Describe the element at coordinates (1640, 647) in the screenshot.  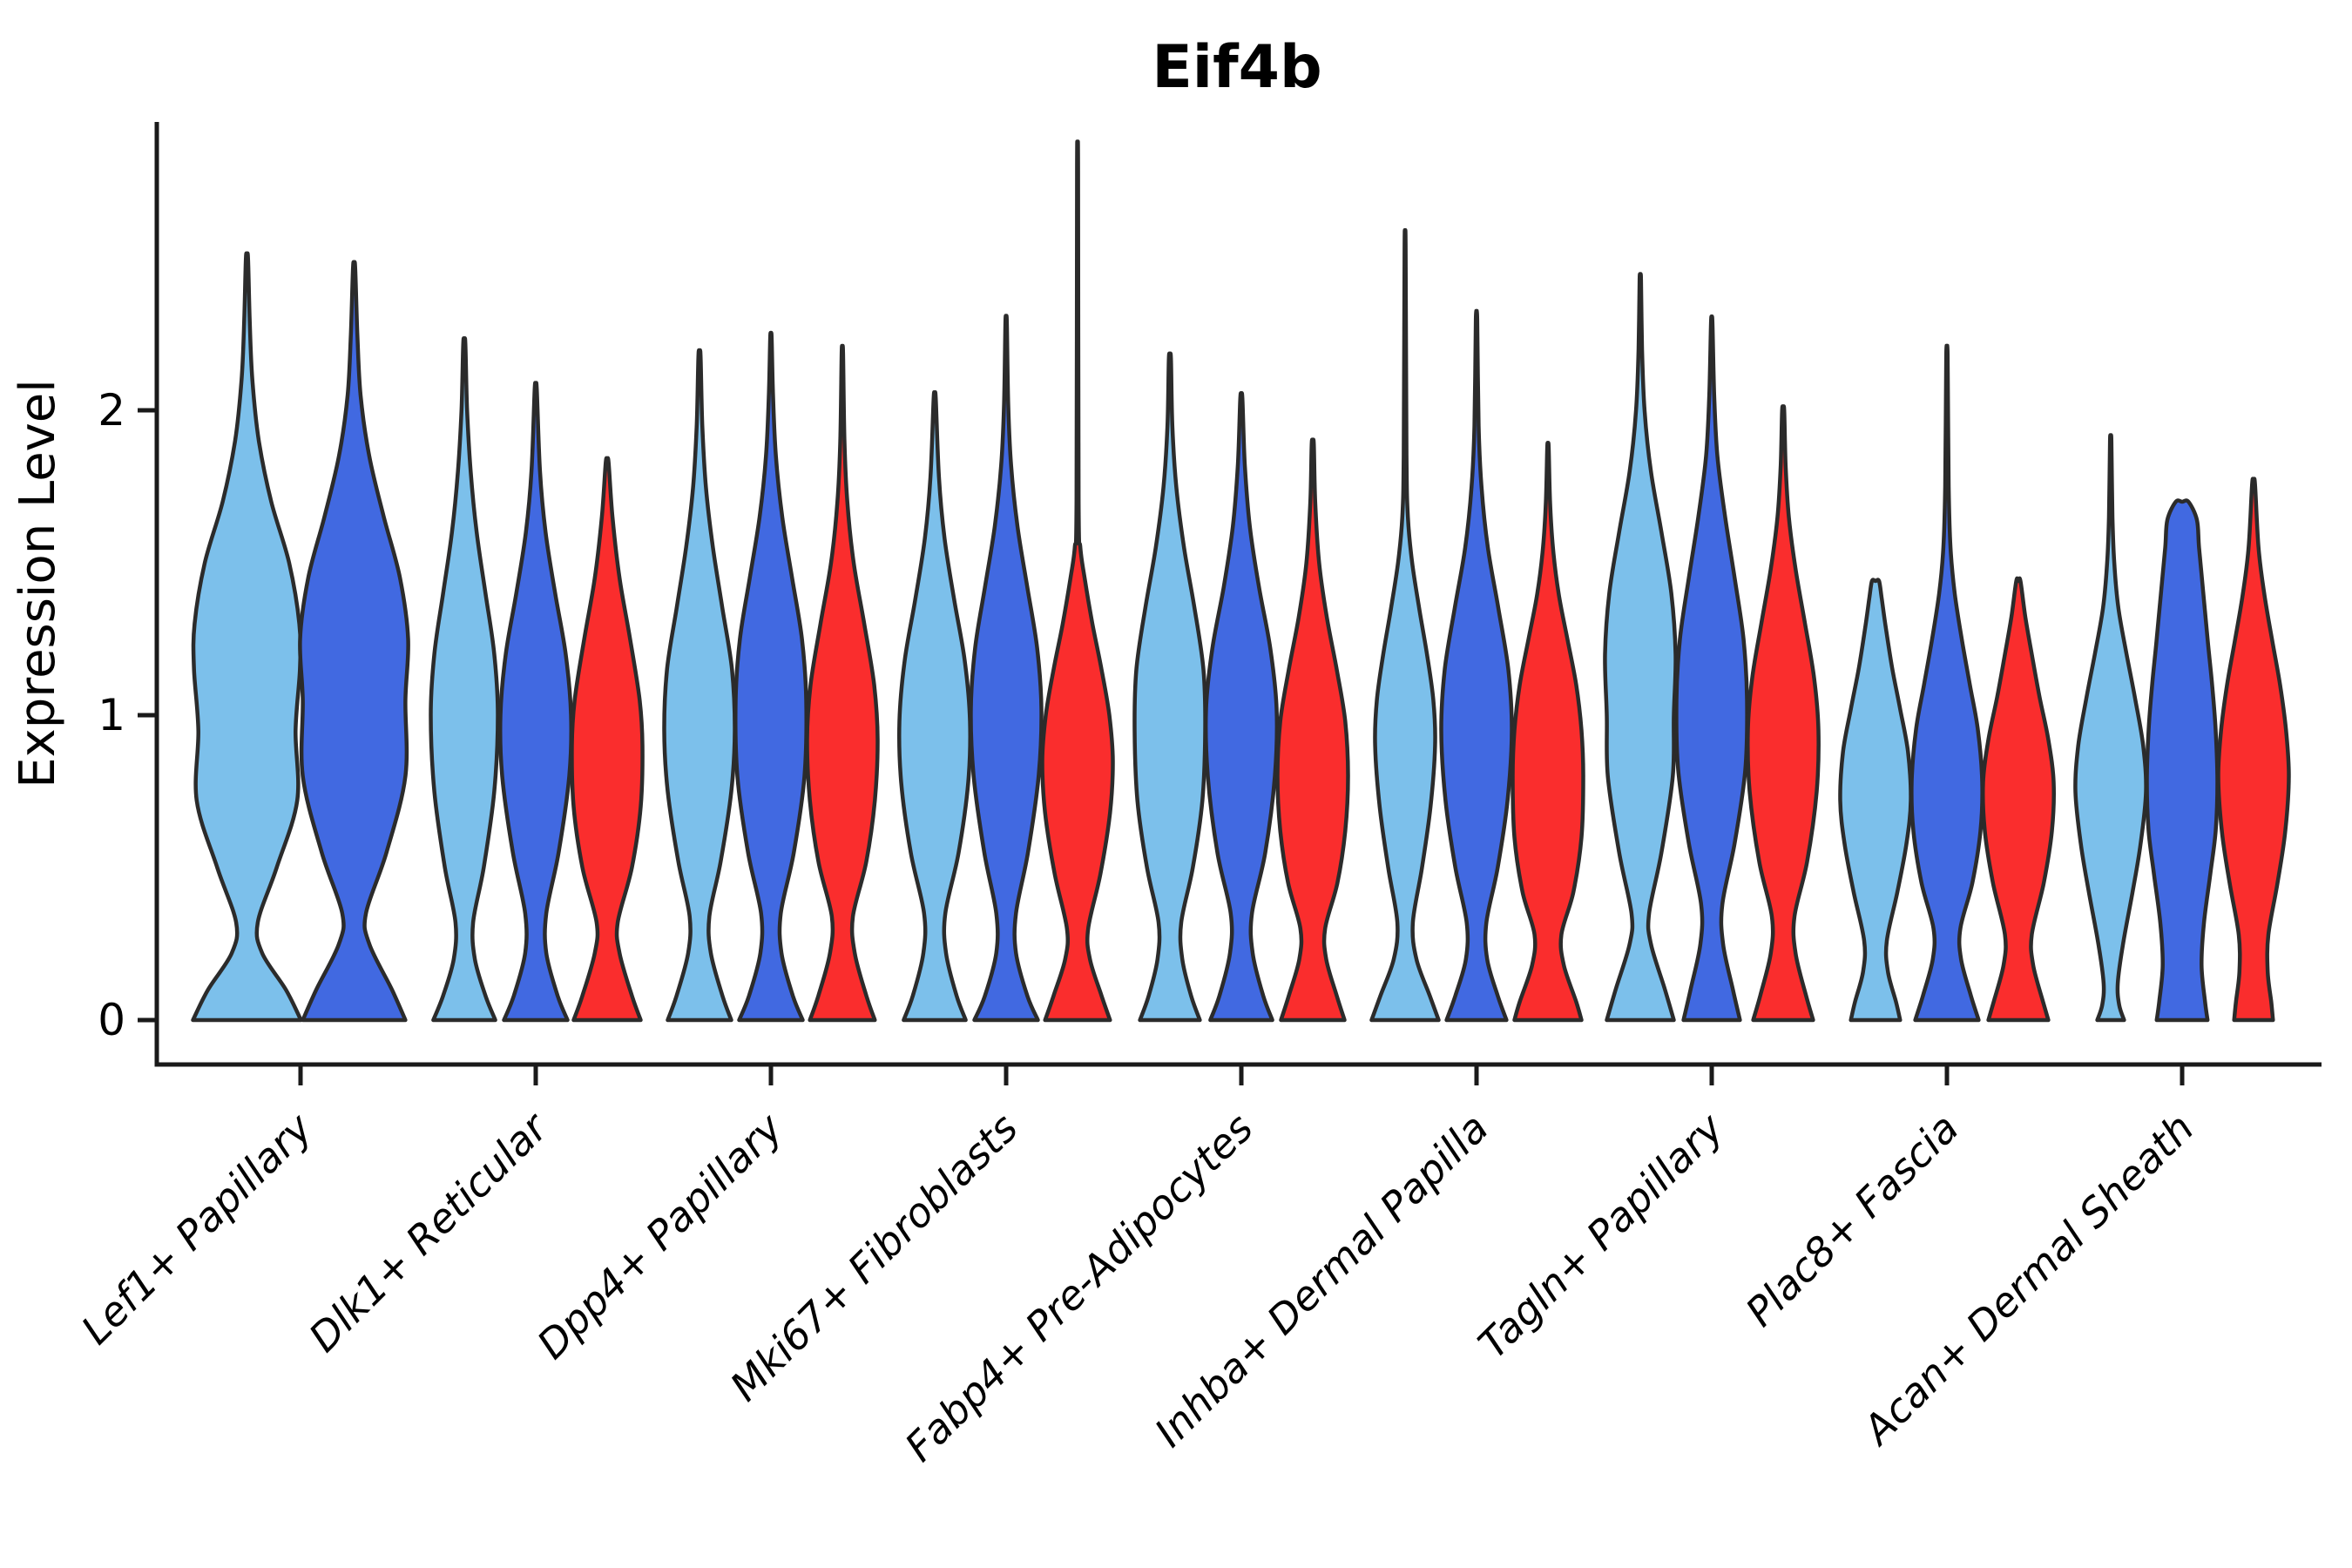
I see `violin-tagln-papillary-light-blue` at that location.